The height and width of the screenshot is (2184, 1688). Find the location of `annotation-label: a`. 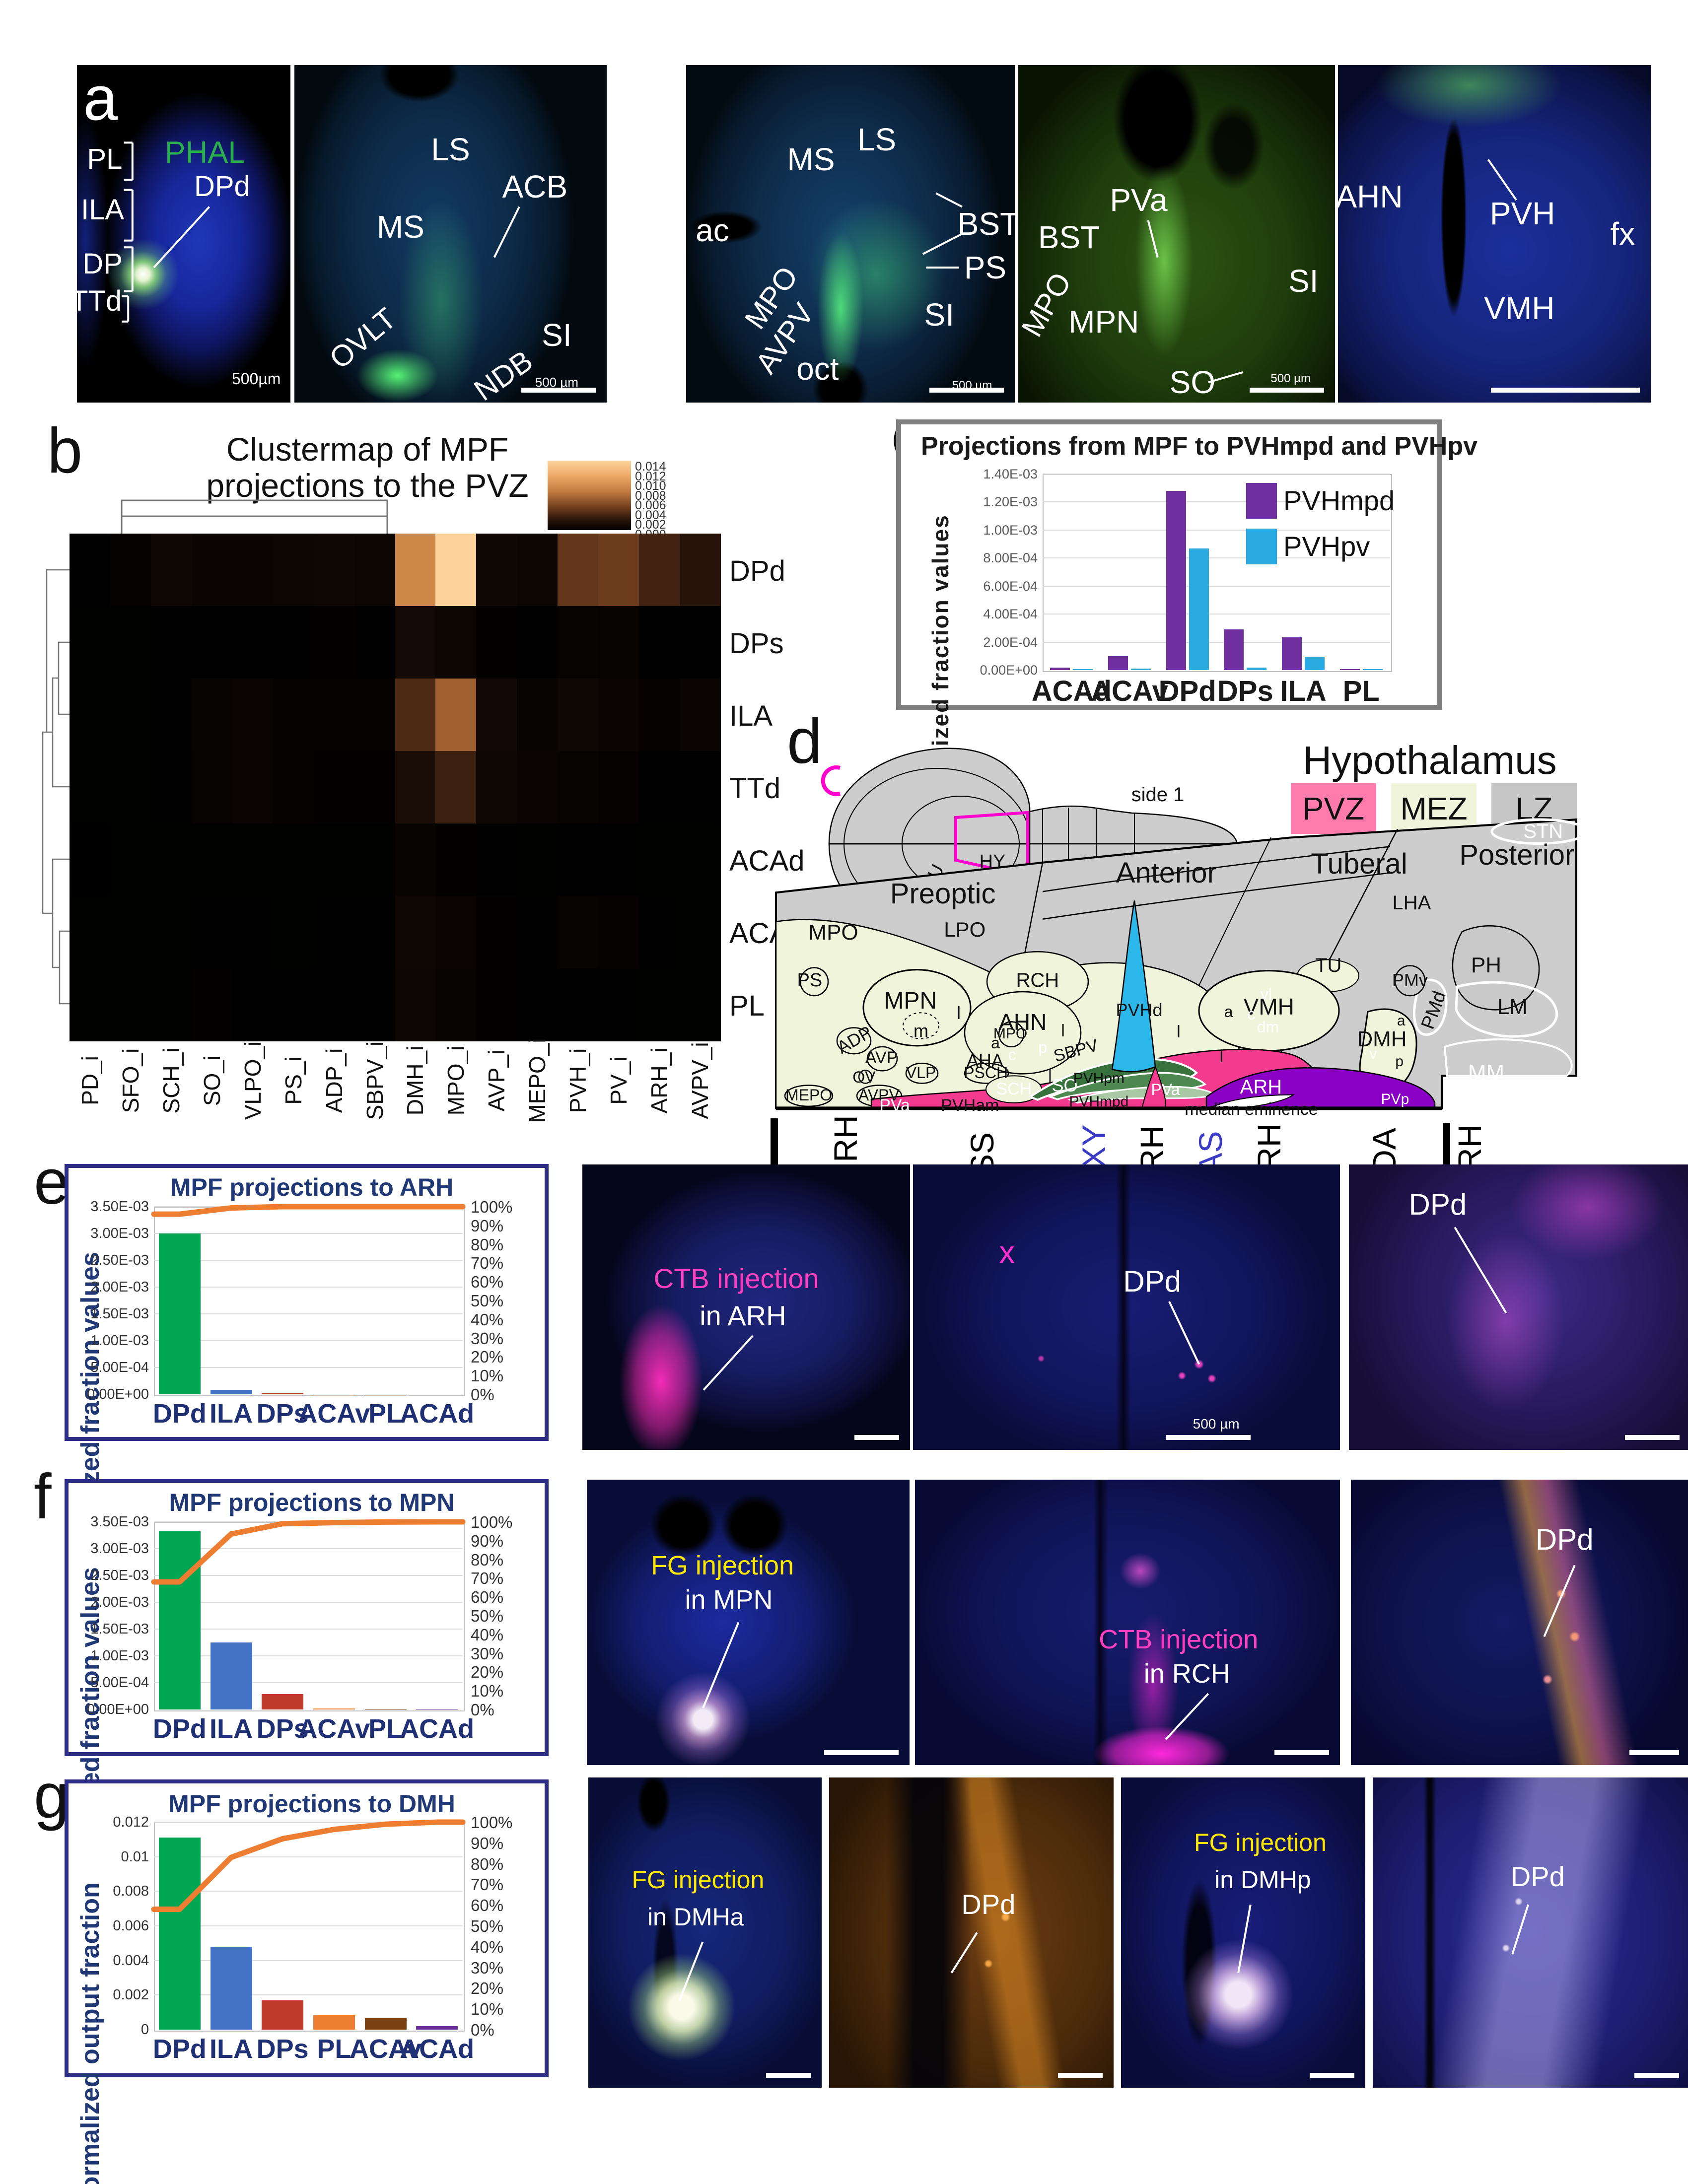

annotation-label: a is located at coordinates (1228, 1012).